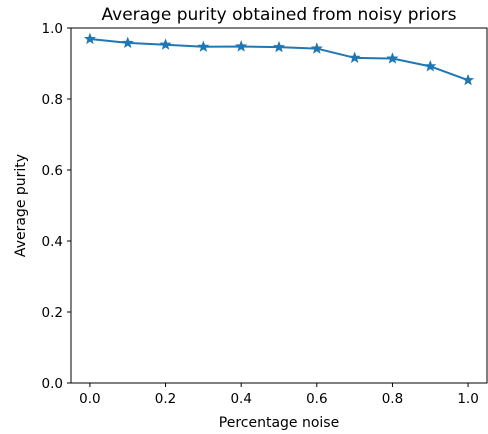  Describe the element at coordinates (279, 423) in the screenshot. I see `x-axis-label: Percentage noise` at that location.